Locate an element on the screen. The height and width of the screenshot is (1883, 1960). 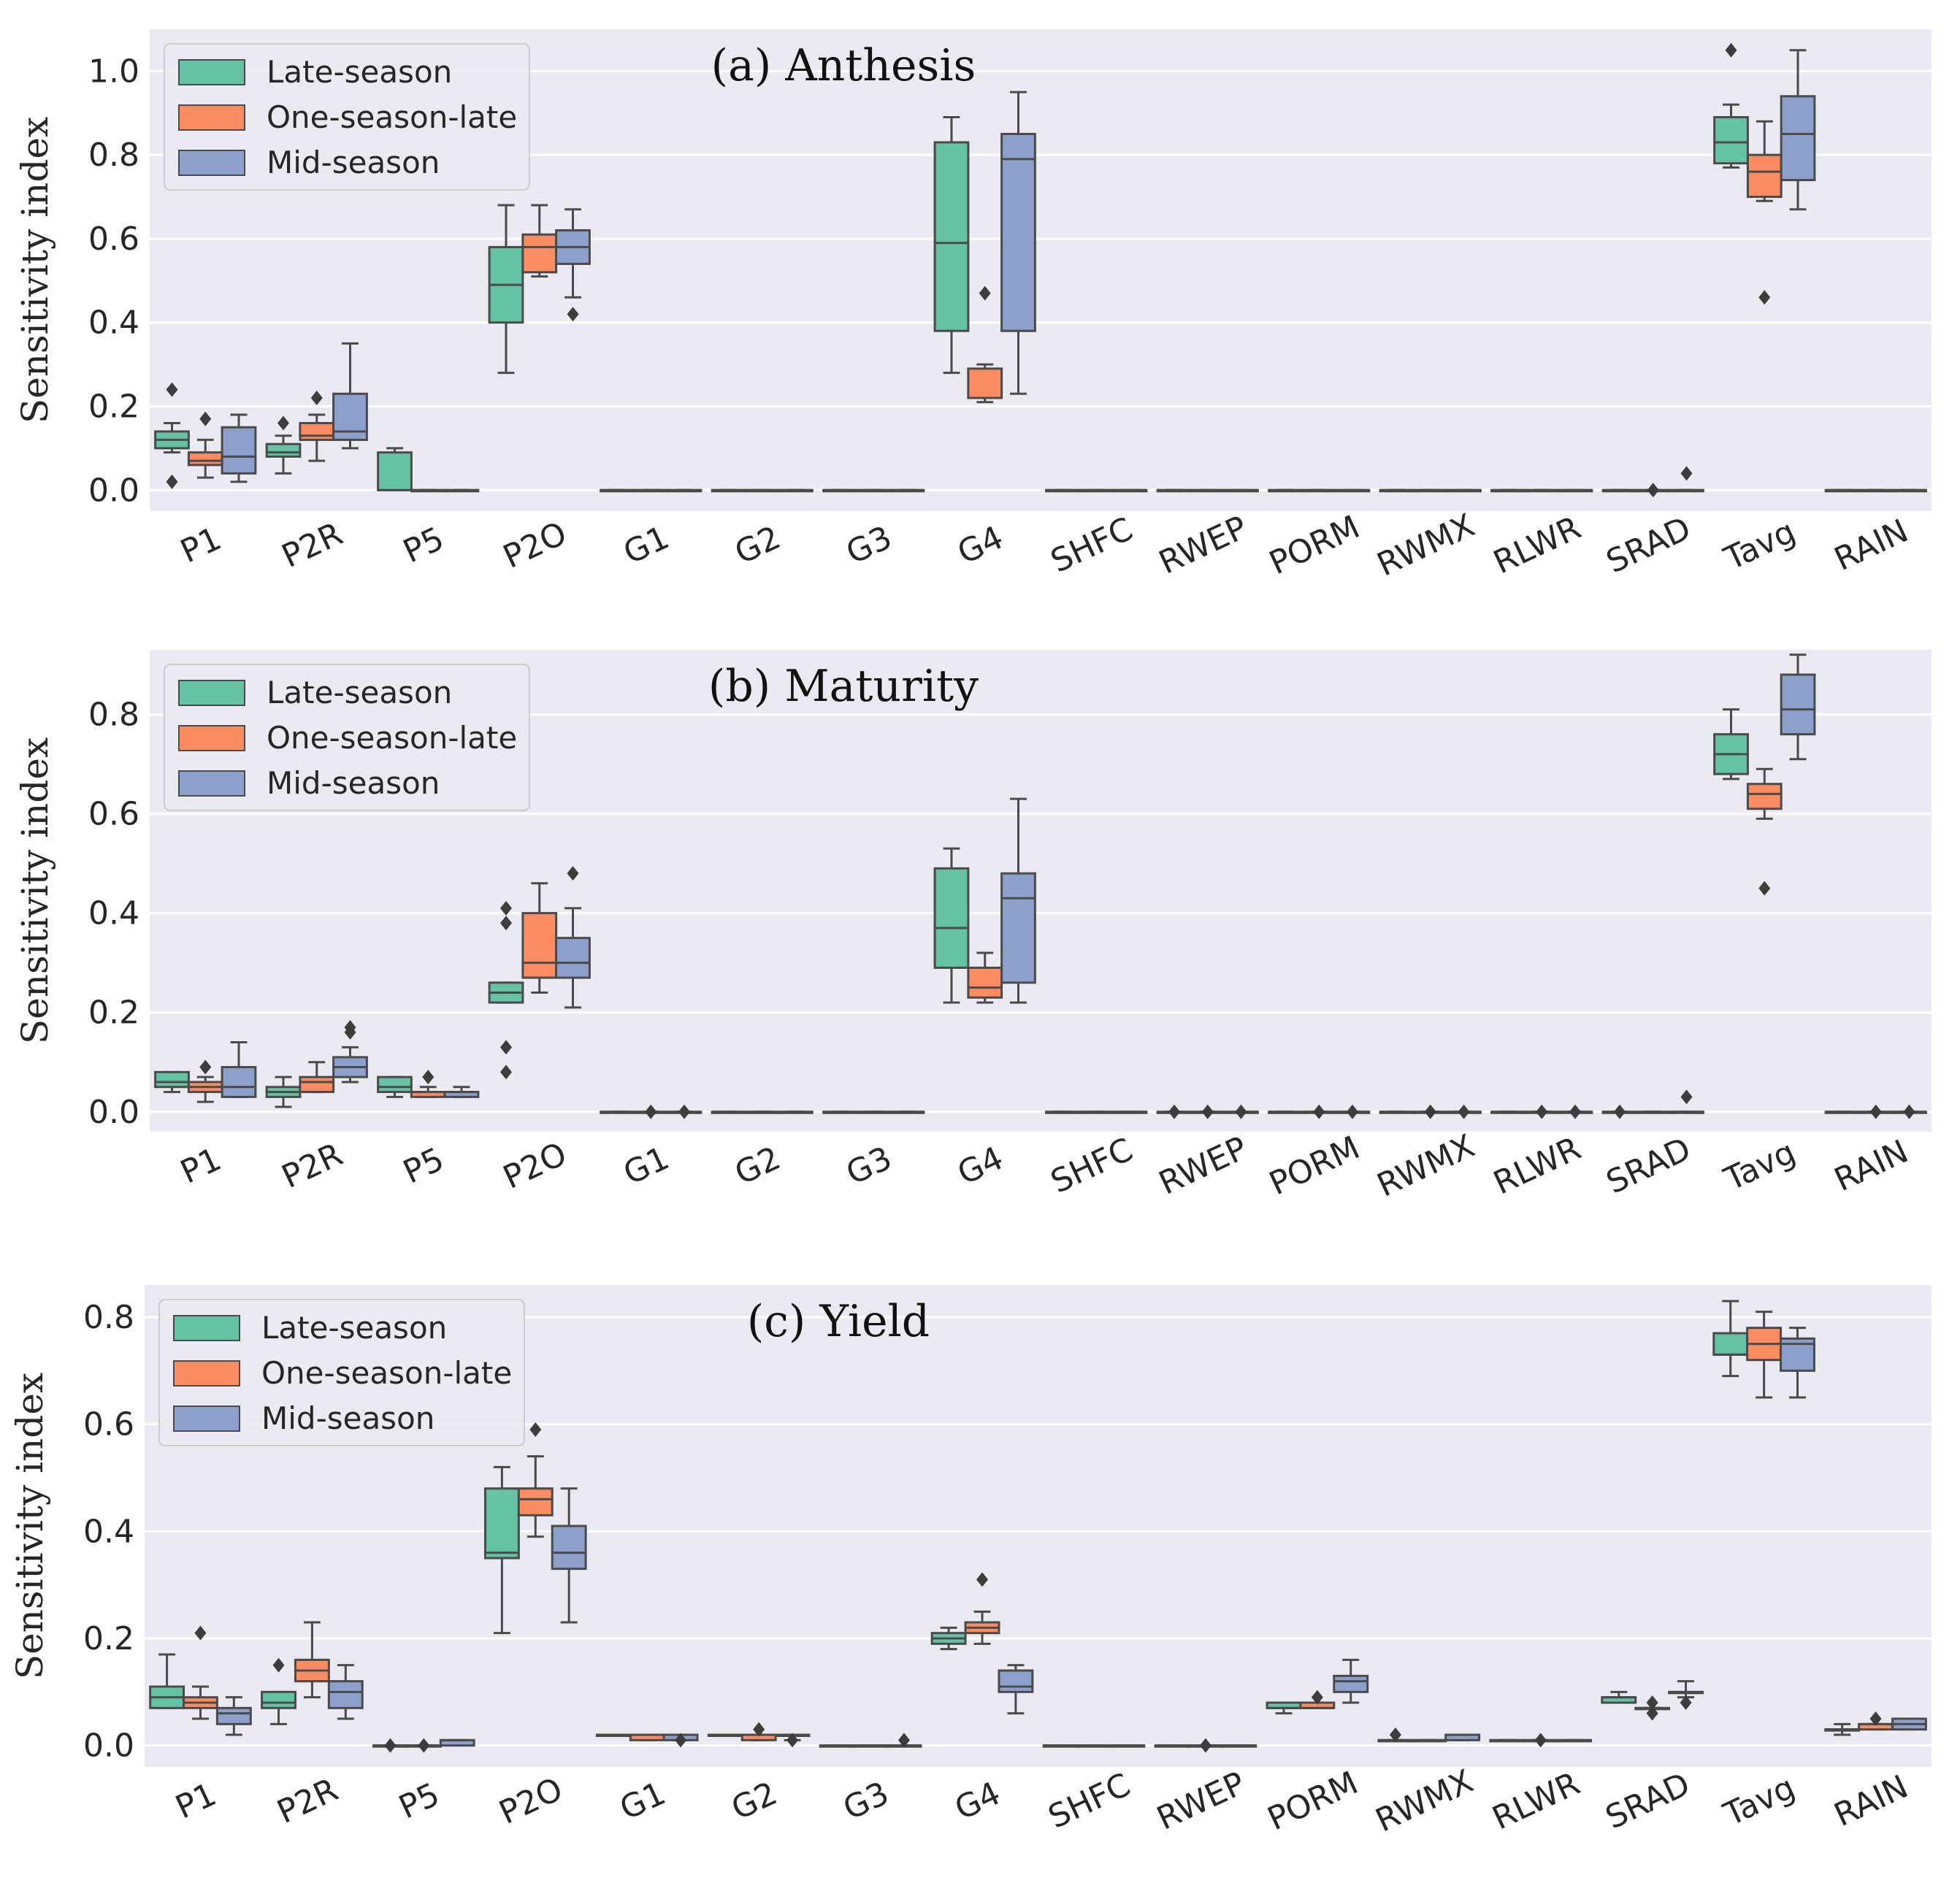
box-g1-late-season is located at coordinates (617, 1112).